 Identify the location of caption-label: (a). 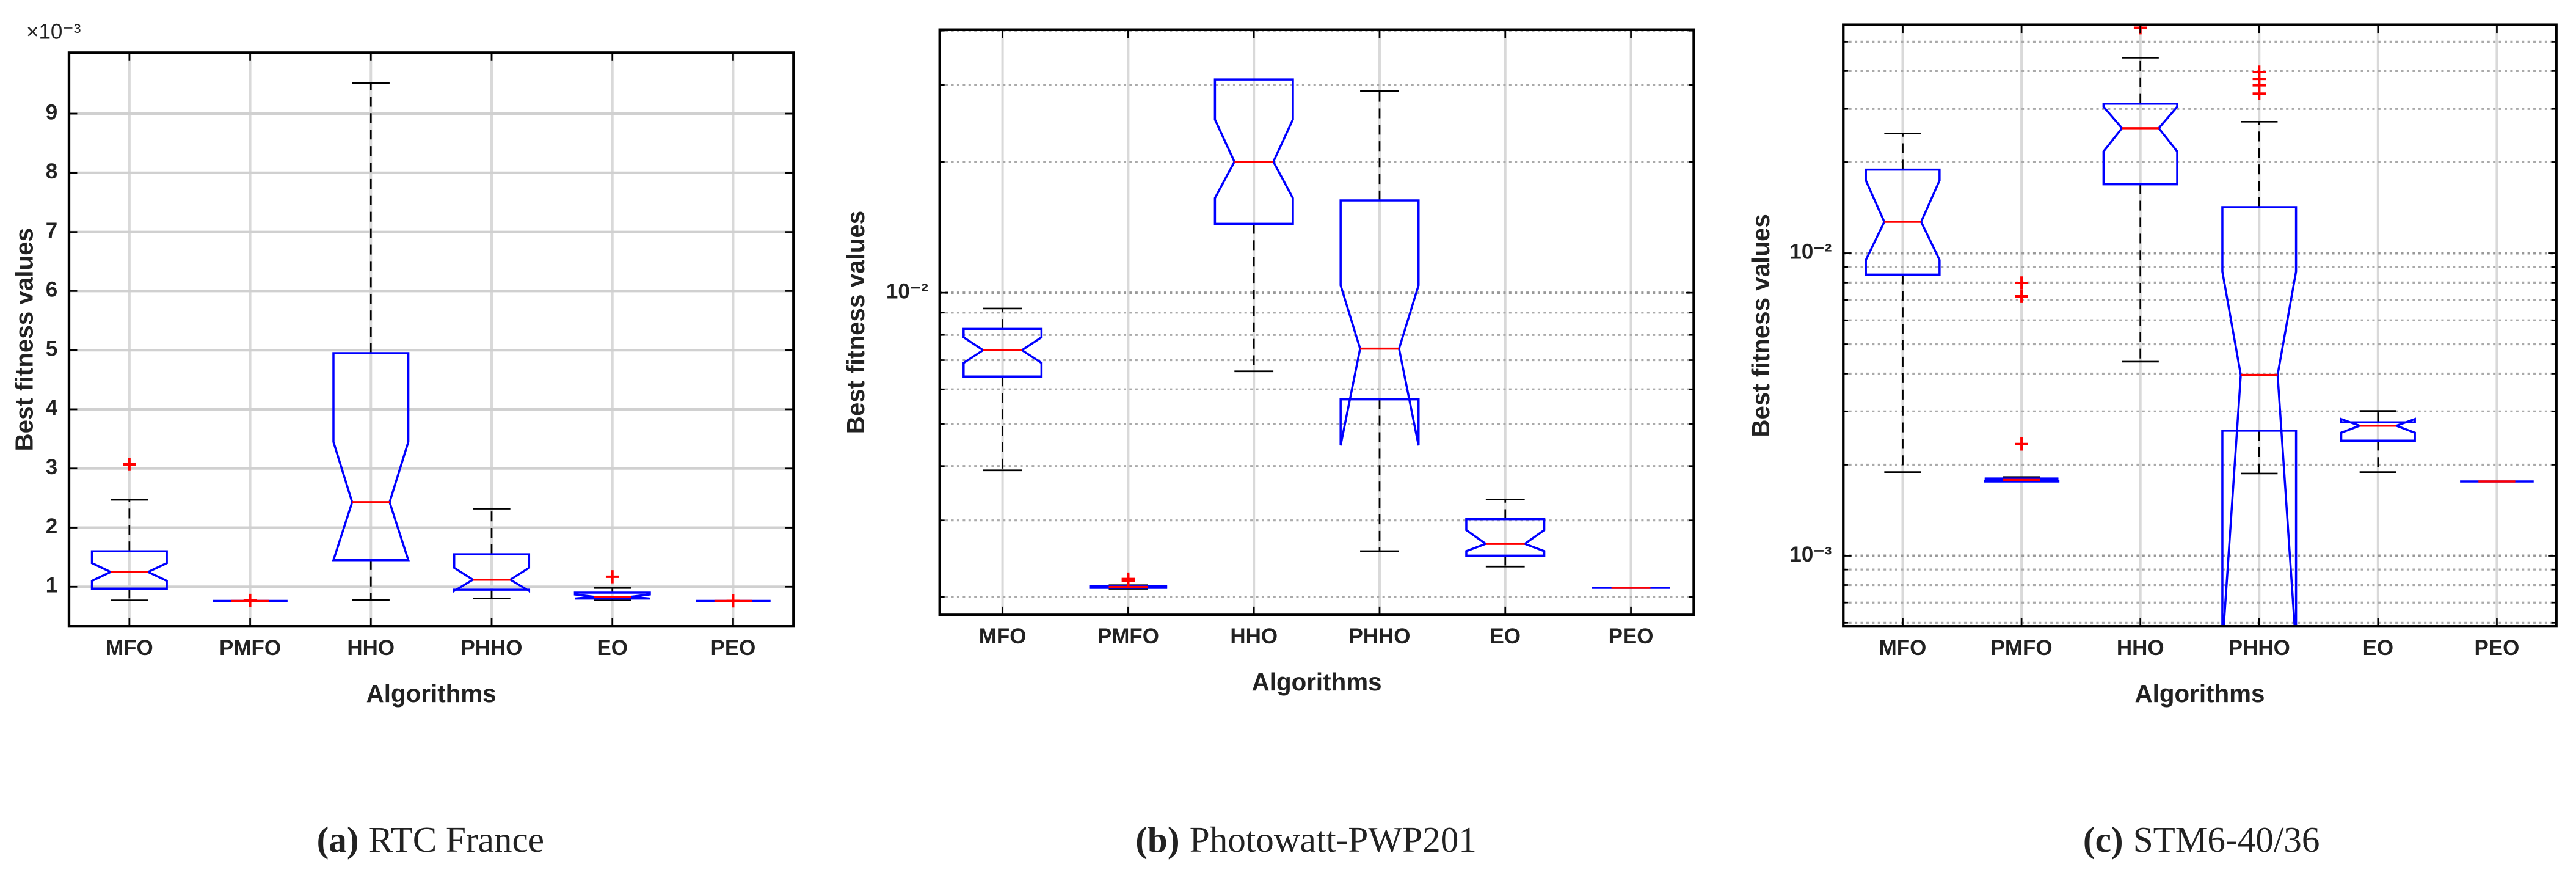
(338, 839).